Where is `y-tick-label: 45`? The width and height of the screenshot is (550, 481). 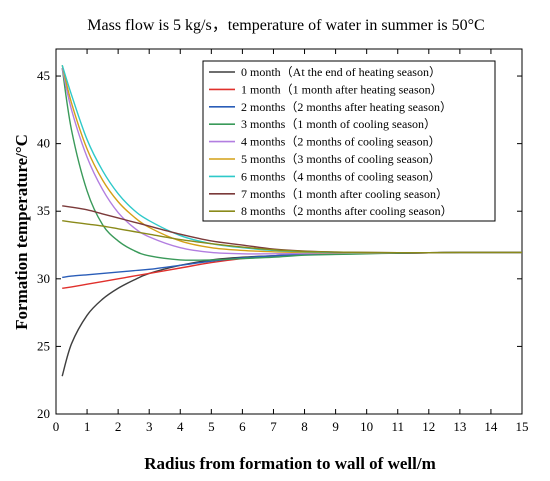 y-tick-label: 45 is located at coordinates (43, 75).